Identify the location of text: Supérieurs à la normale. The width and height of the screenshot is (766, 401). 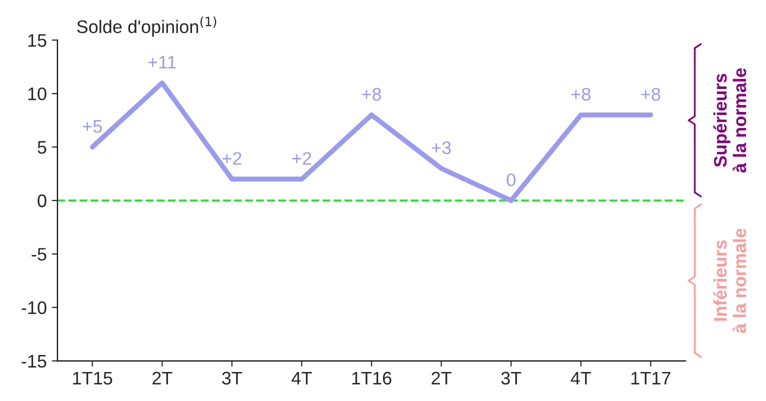
(729, 120).